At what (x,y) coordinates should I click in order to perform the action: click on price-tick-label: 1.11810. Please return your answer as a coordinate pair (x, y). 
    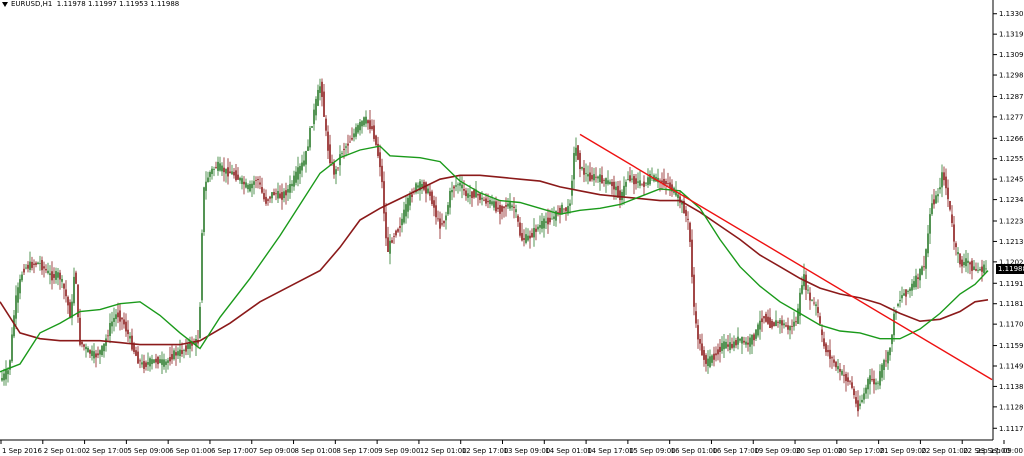
    Looking at the image, I should click on (1011, 304).